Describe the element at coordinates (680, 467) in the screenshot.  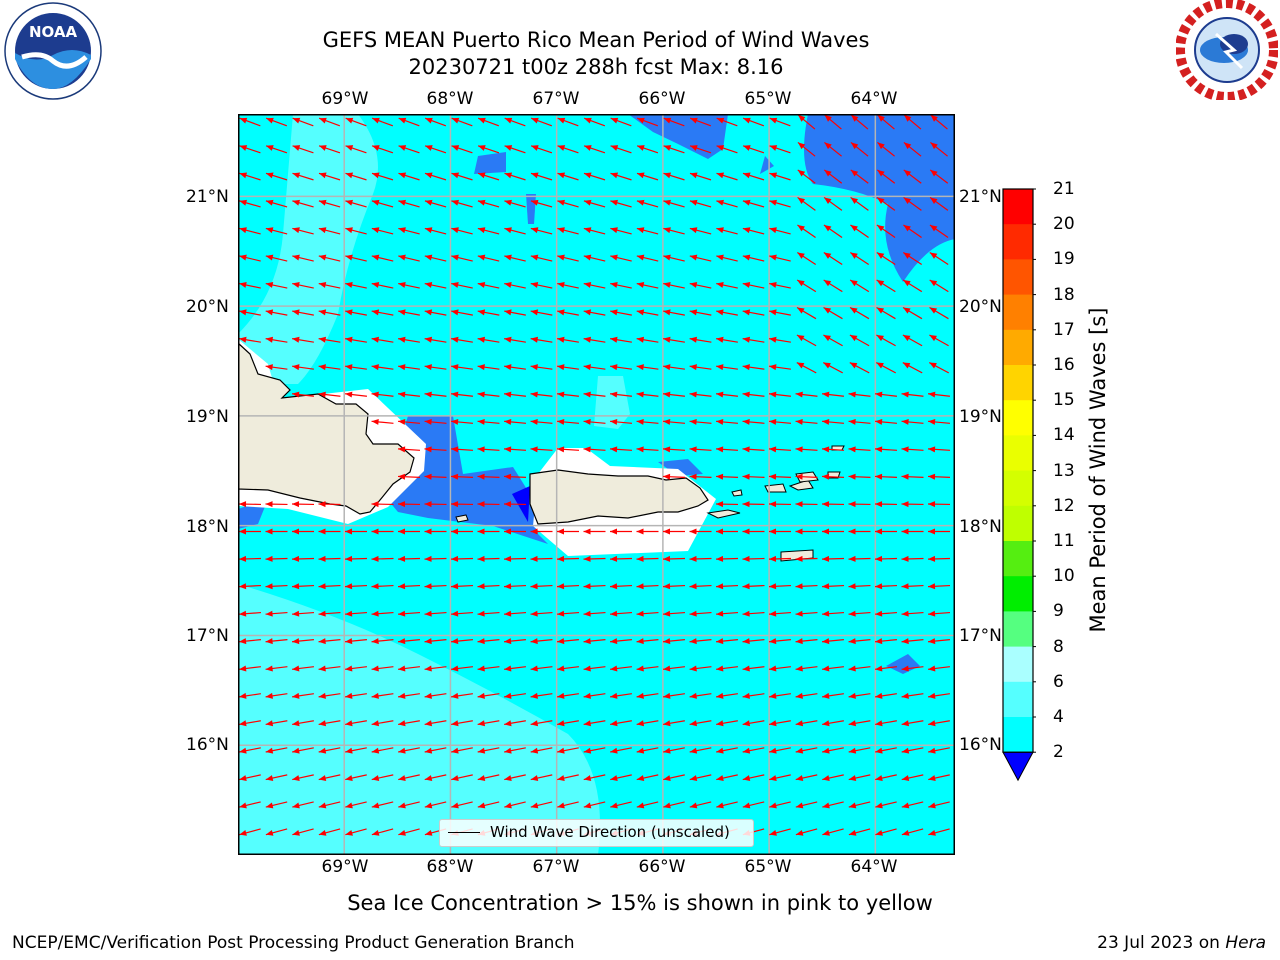
I see `short-period-region` at that location.